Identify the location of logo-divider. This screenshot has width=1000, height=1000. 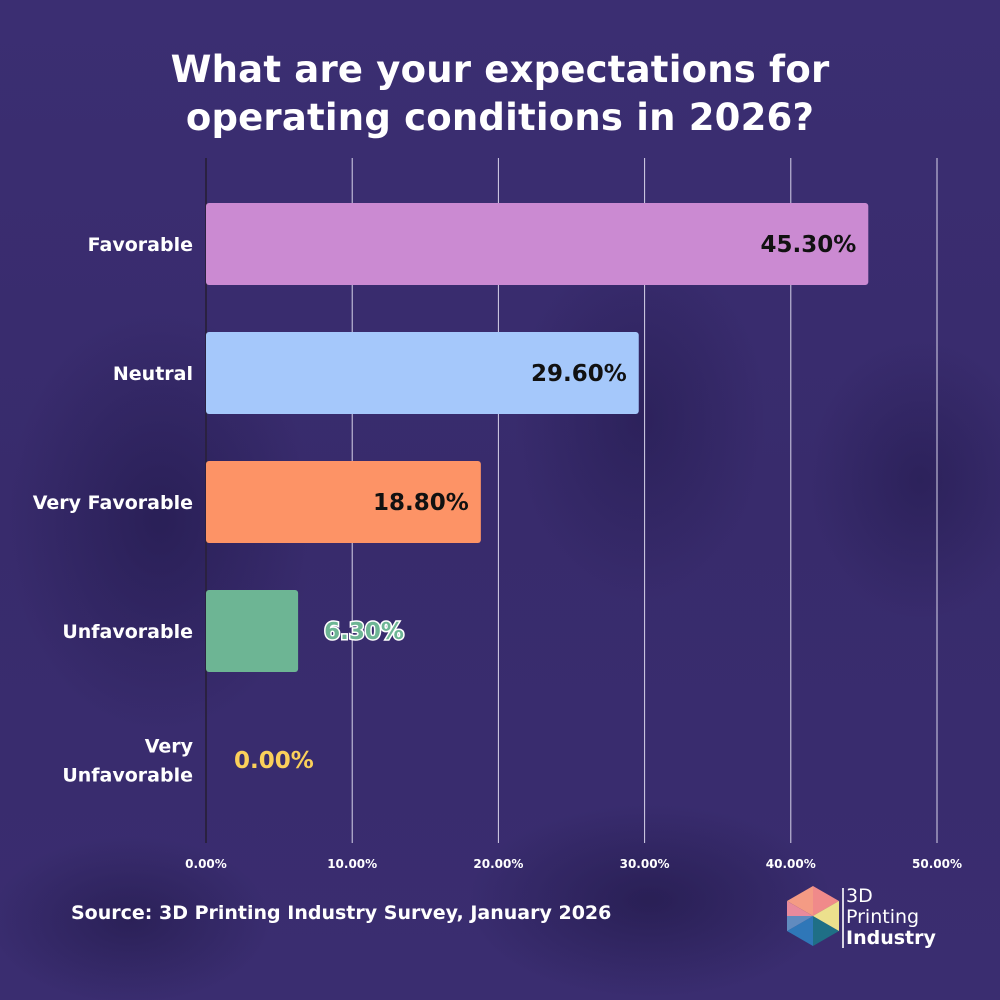
(843, 918).